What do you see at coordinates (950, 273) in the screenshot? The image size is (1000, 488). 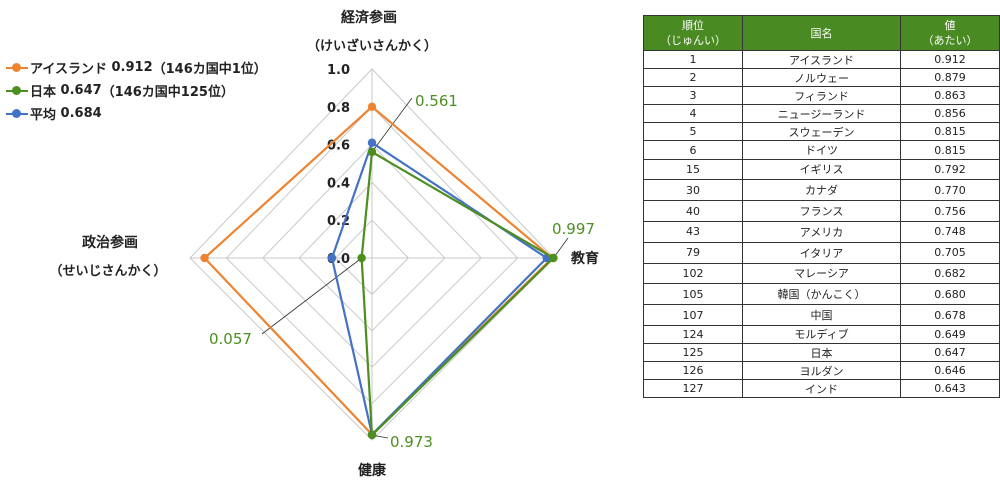 I see `cell-value: 0.682` at bounding box center [950, 273].